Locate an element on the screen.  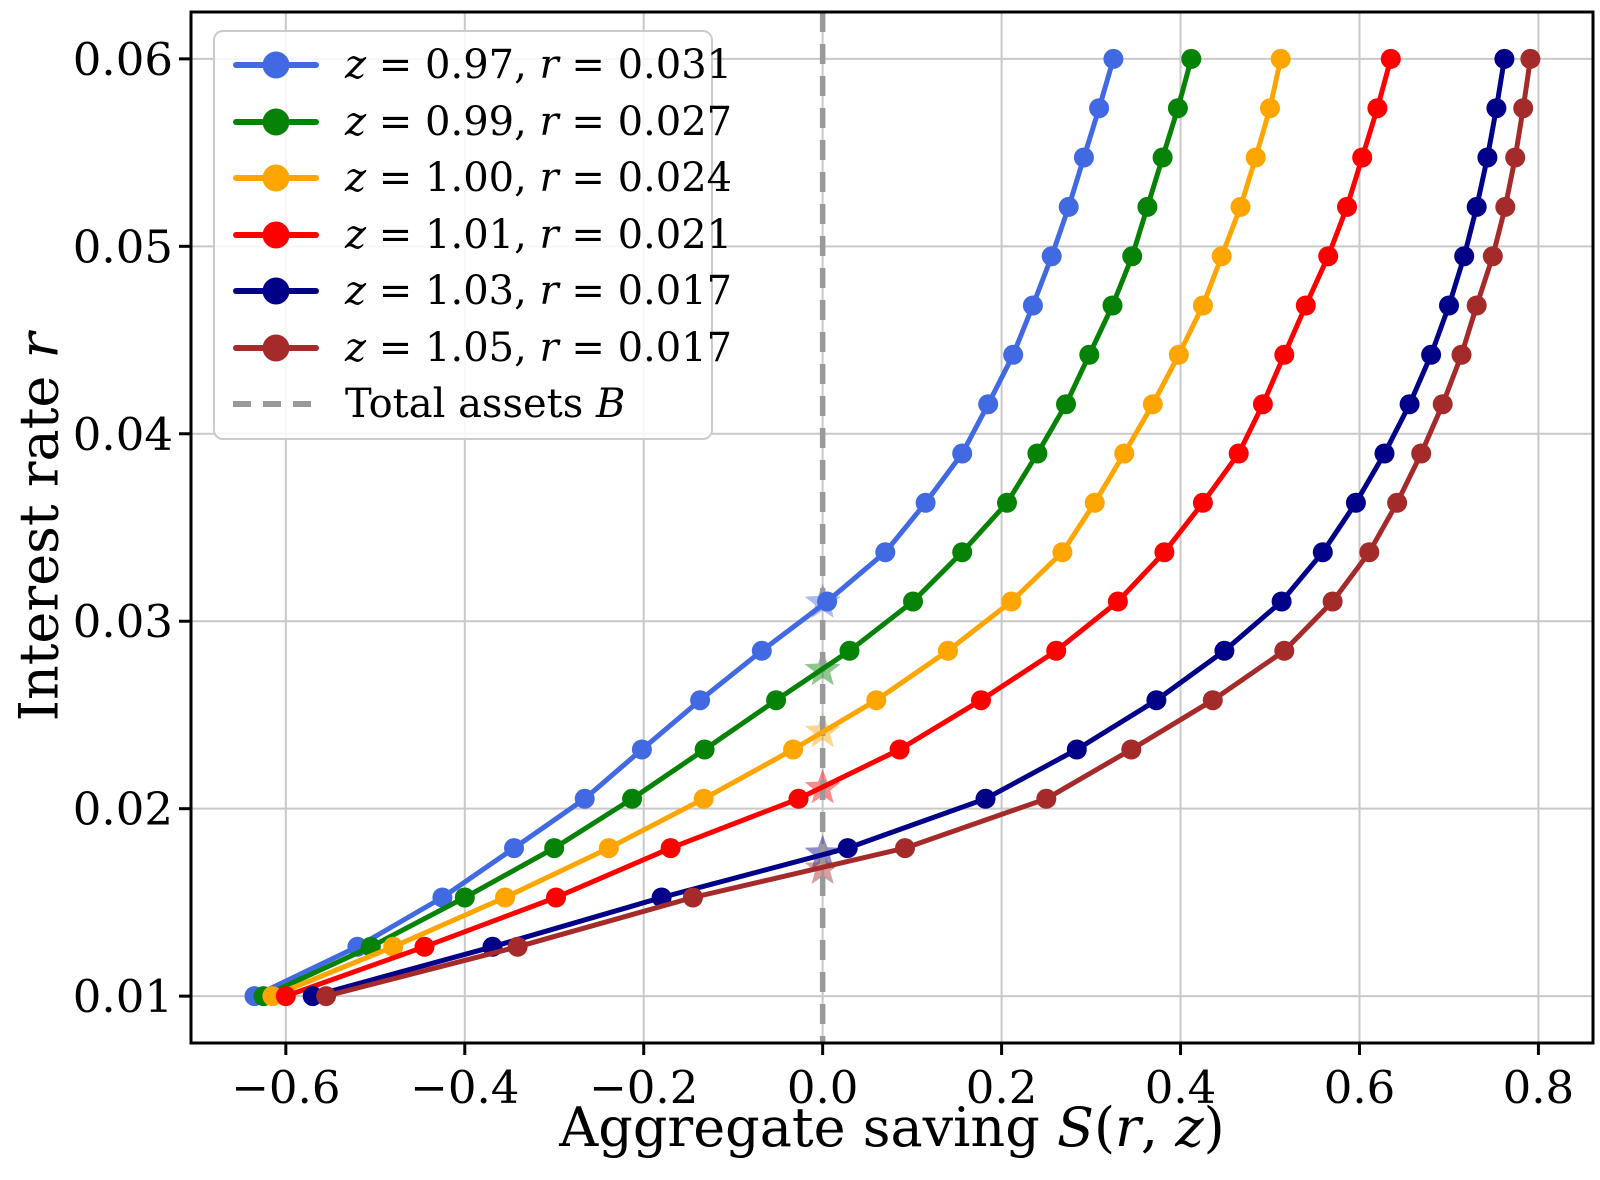
legend-item-4: z = 1.03, r = 0.017 is located at coordinates (473, 291).